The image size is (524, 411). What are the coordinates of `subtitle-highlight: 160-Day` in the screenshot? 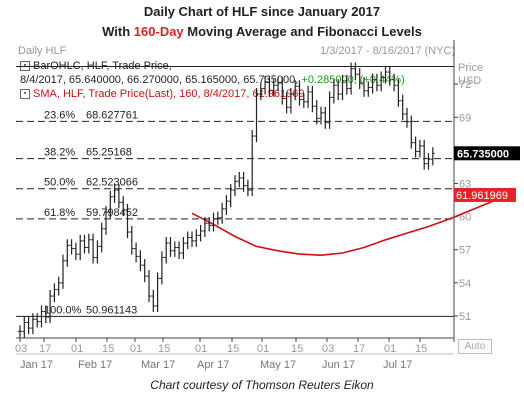 It's located at (158, 31).